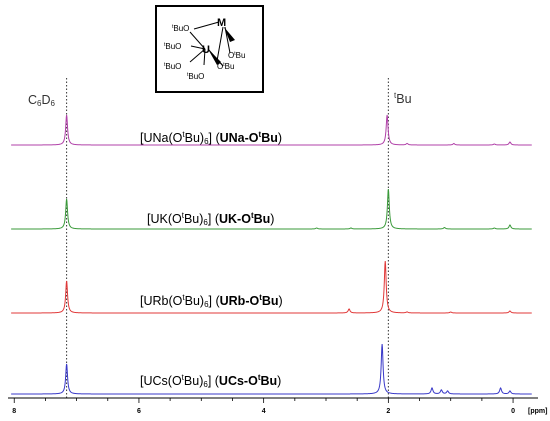  Describe the element at coordinates (139, 411) in the screenshot. I see `x-tick-label: 6` at that location.